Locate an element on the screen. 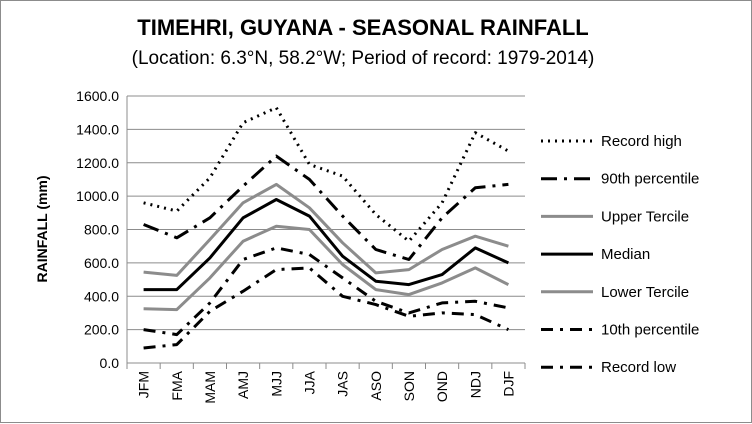  series-line-10th-percentile is located at coordinates (326, 291).